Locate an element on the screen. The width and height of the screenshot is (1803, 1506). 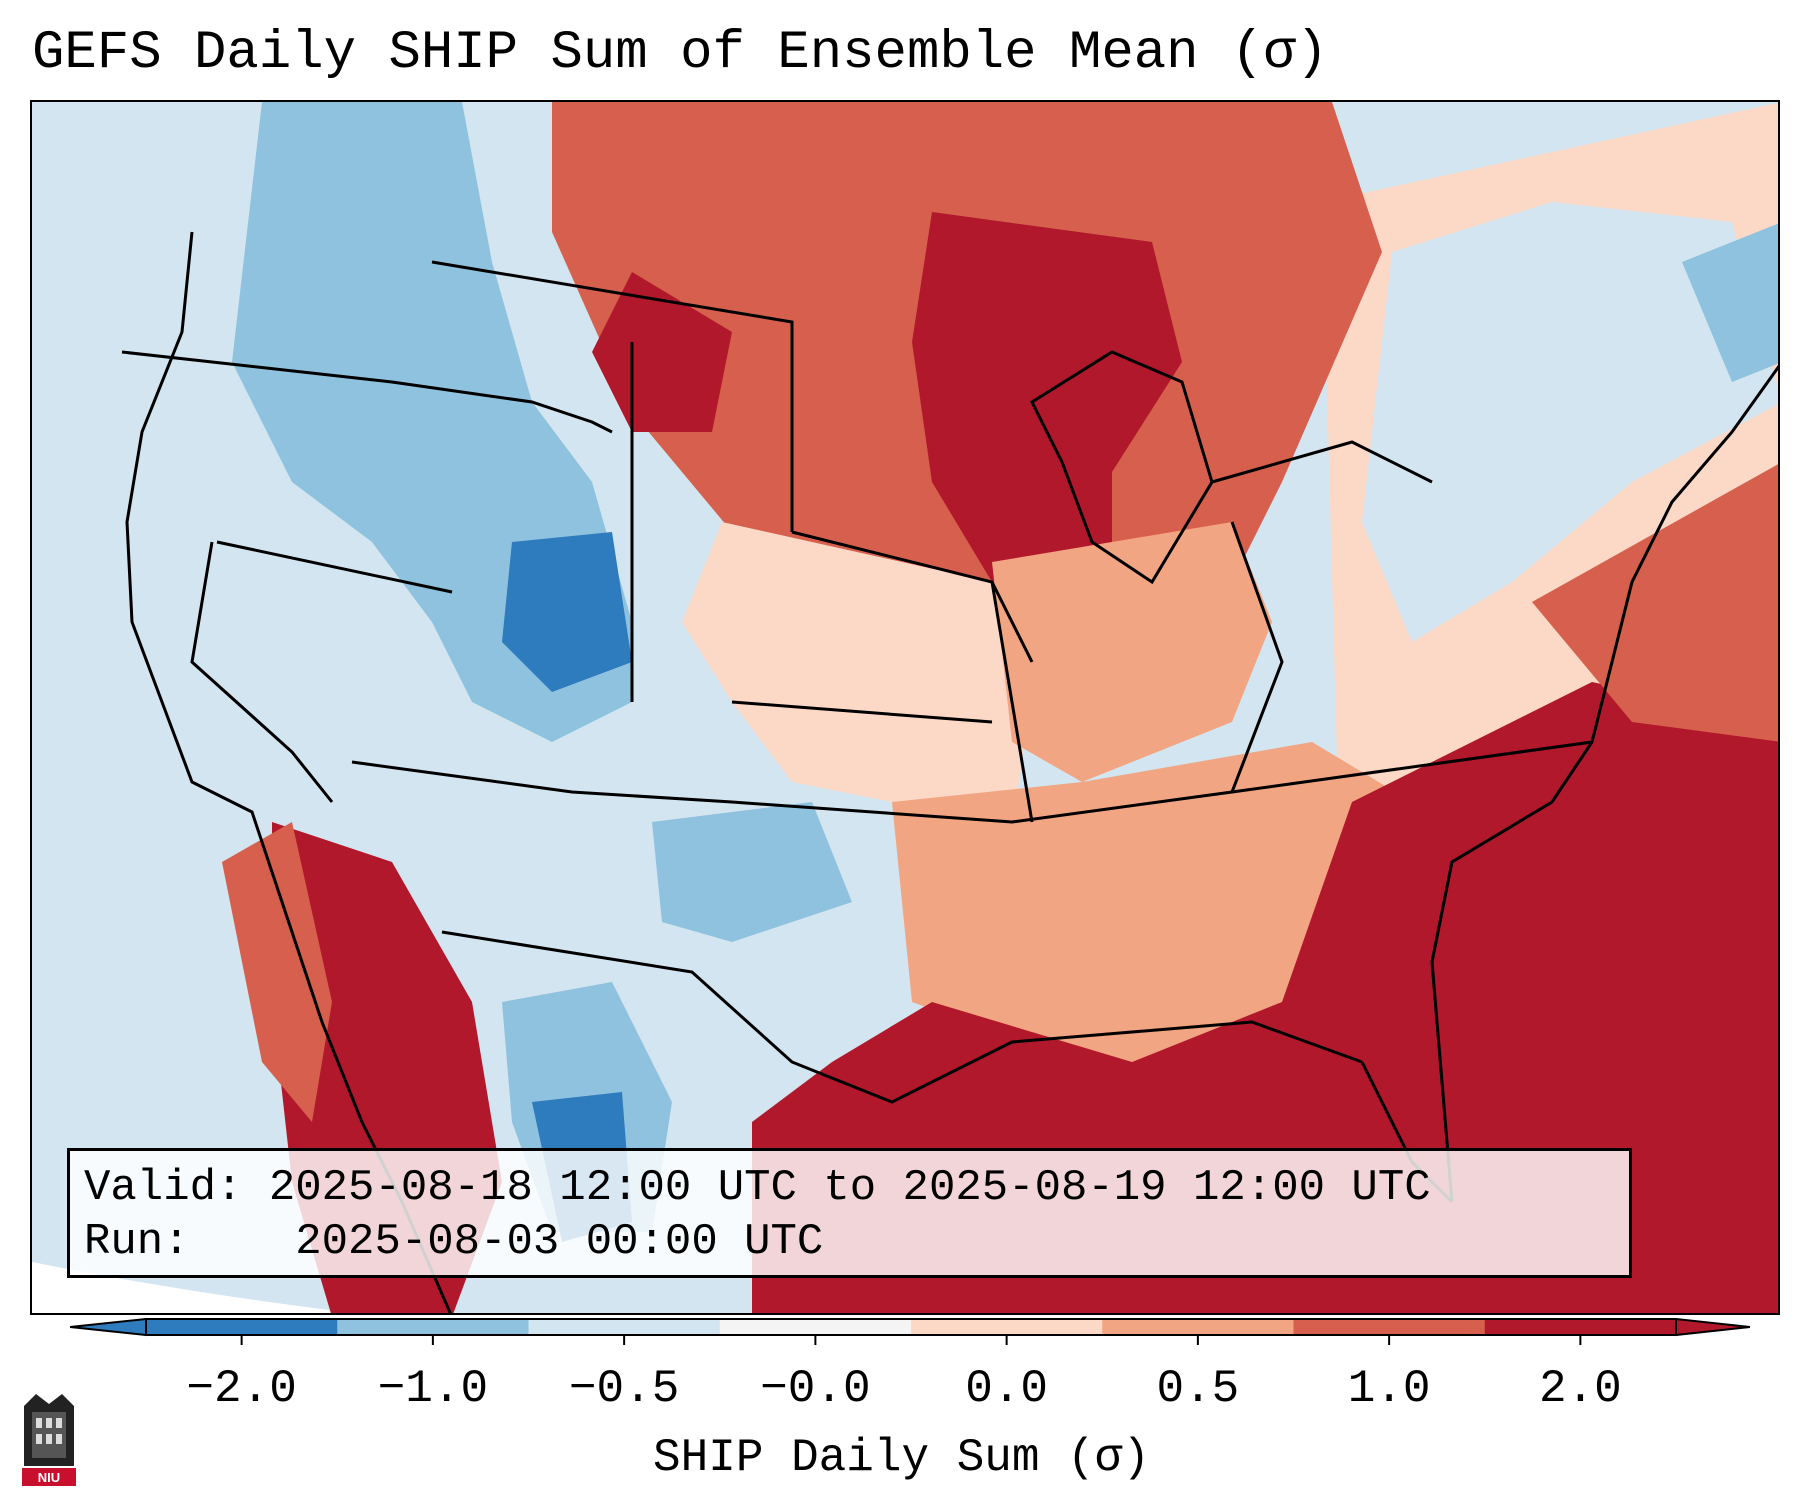
colorbar-tick-label: −1.0 is located at coordinates (433, 1389).